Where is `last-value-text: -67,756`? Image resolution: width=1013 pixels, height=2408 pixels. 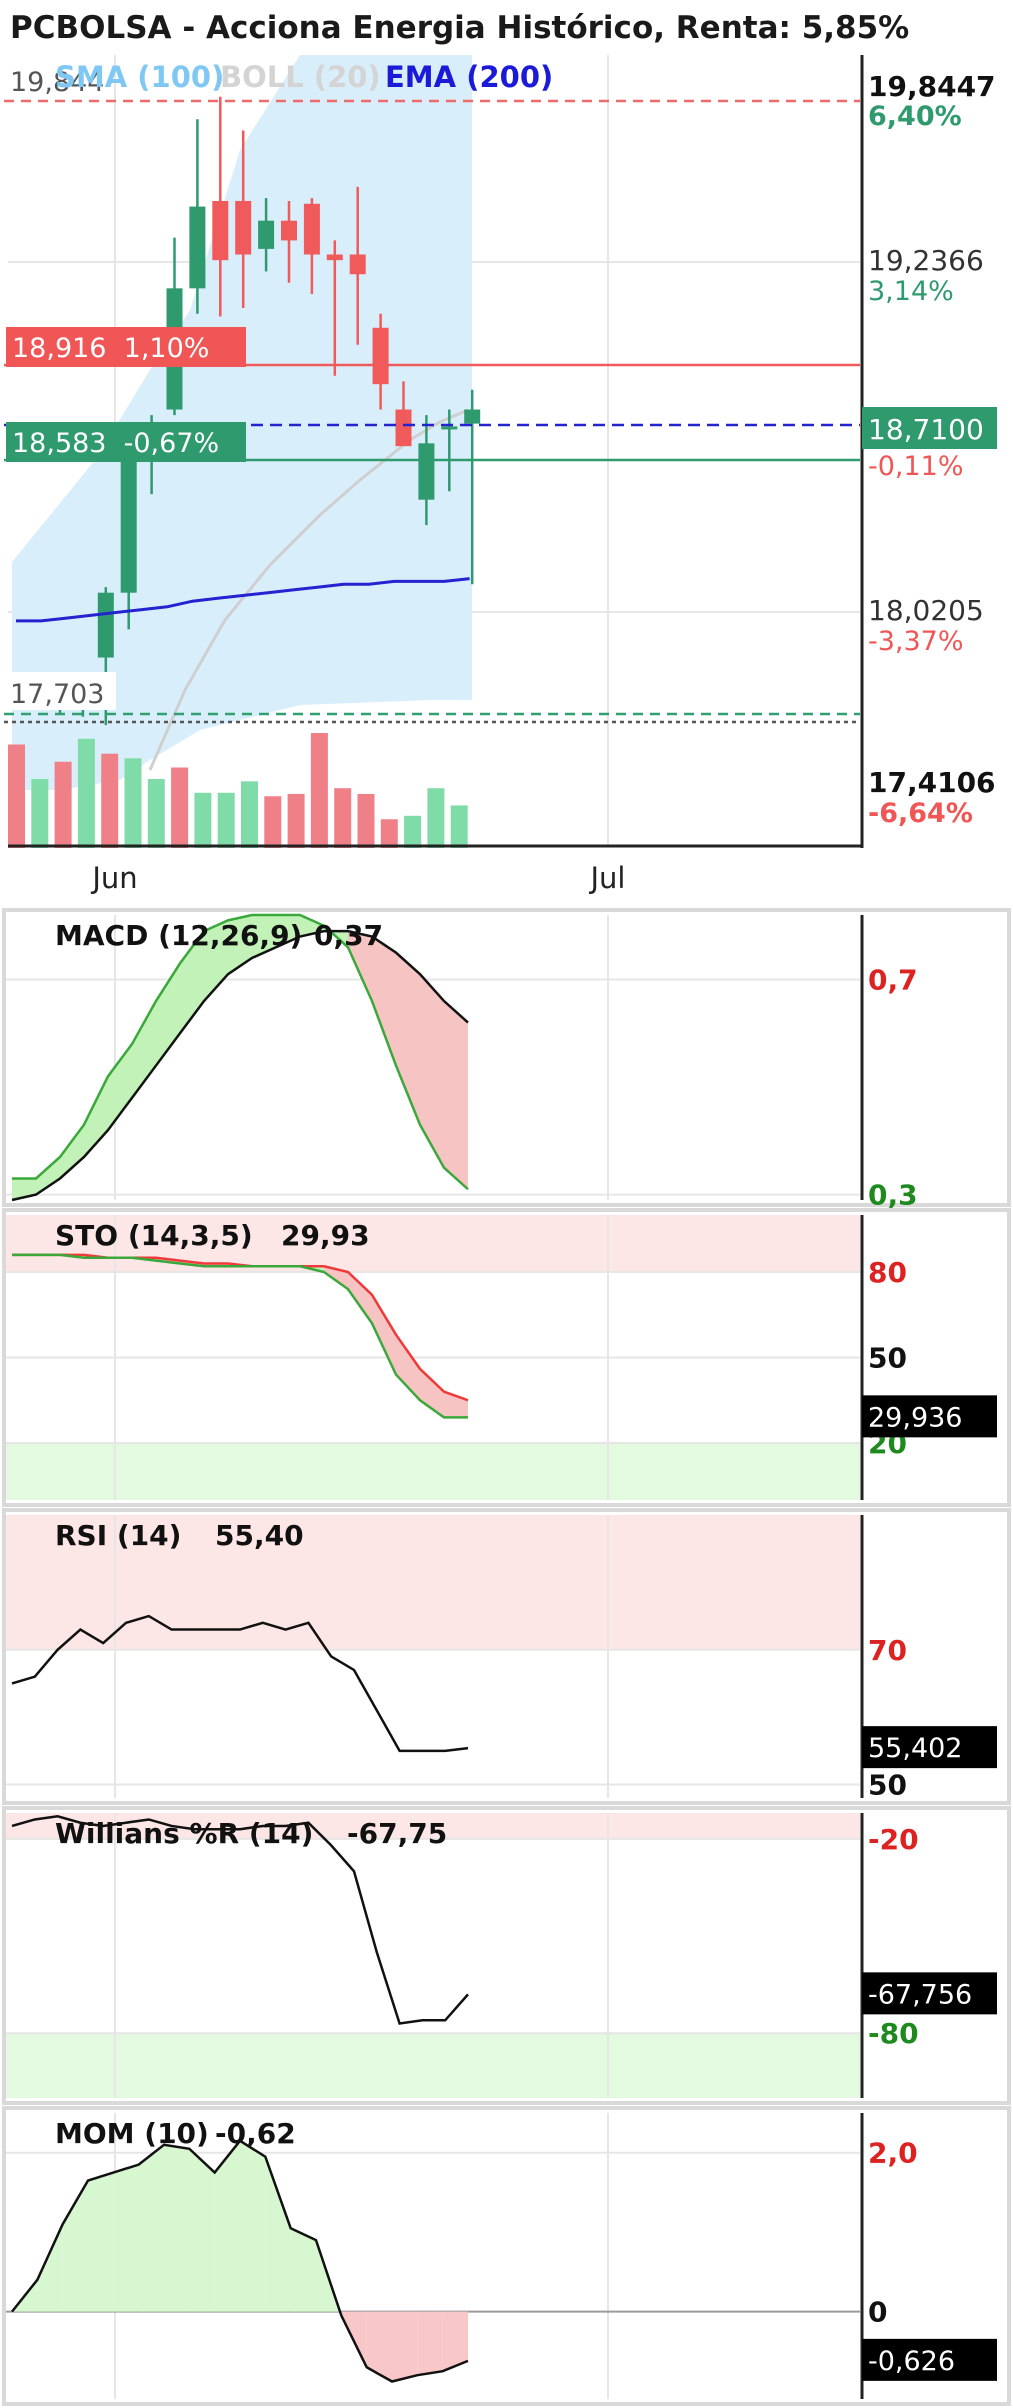 last-value-text: -67,756 is located at coordinates (920, 1994).